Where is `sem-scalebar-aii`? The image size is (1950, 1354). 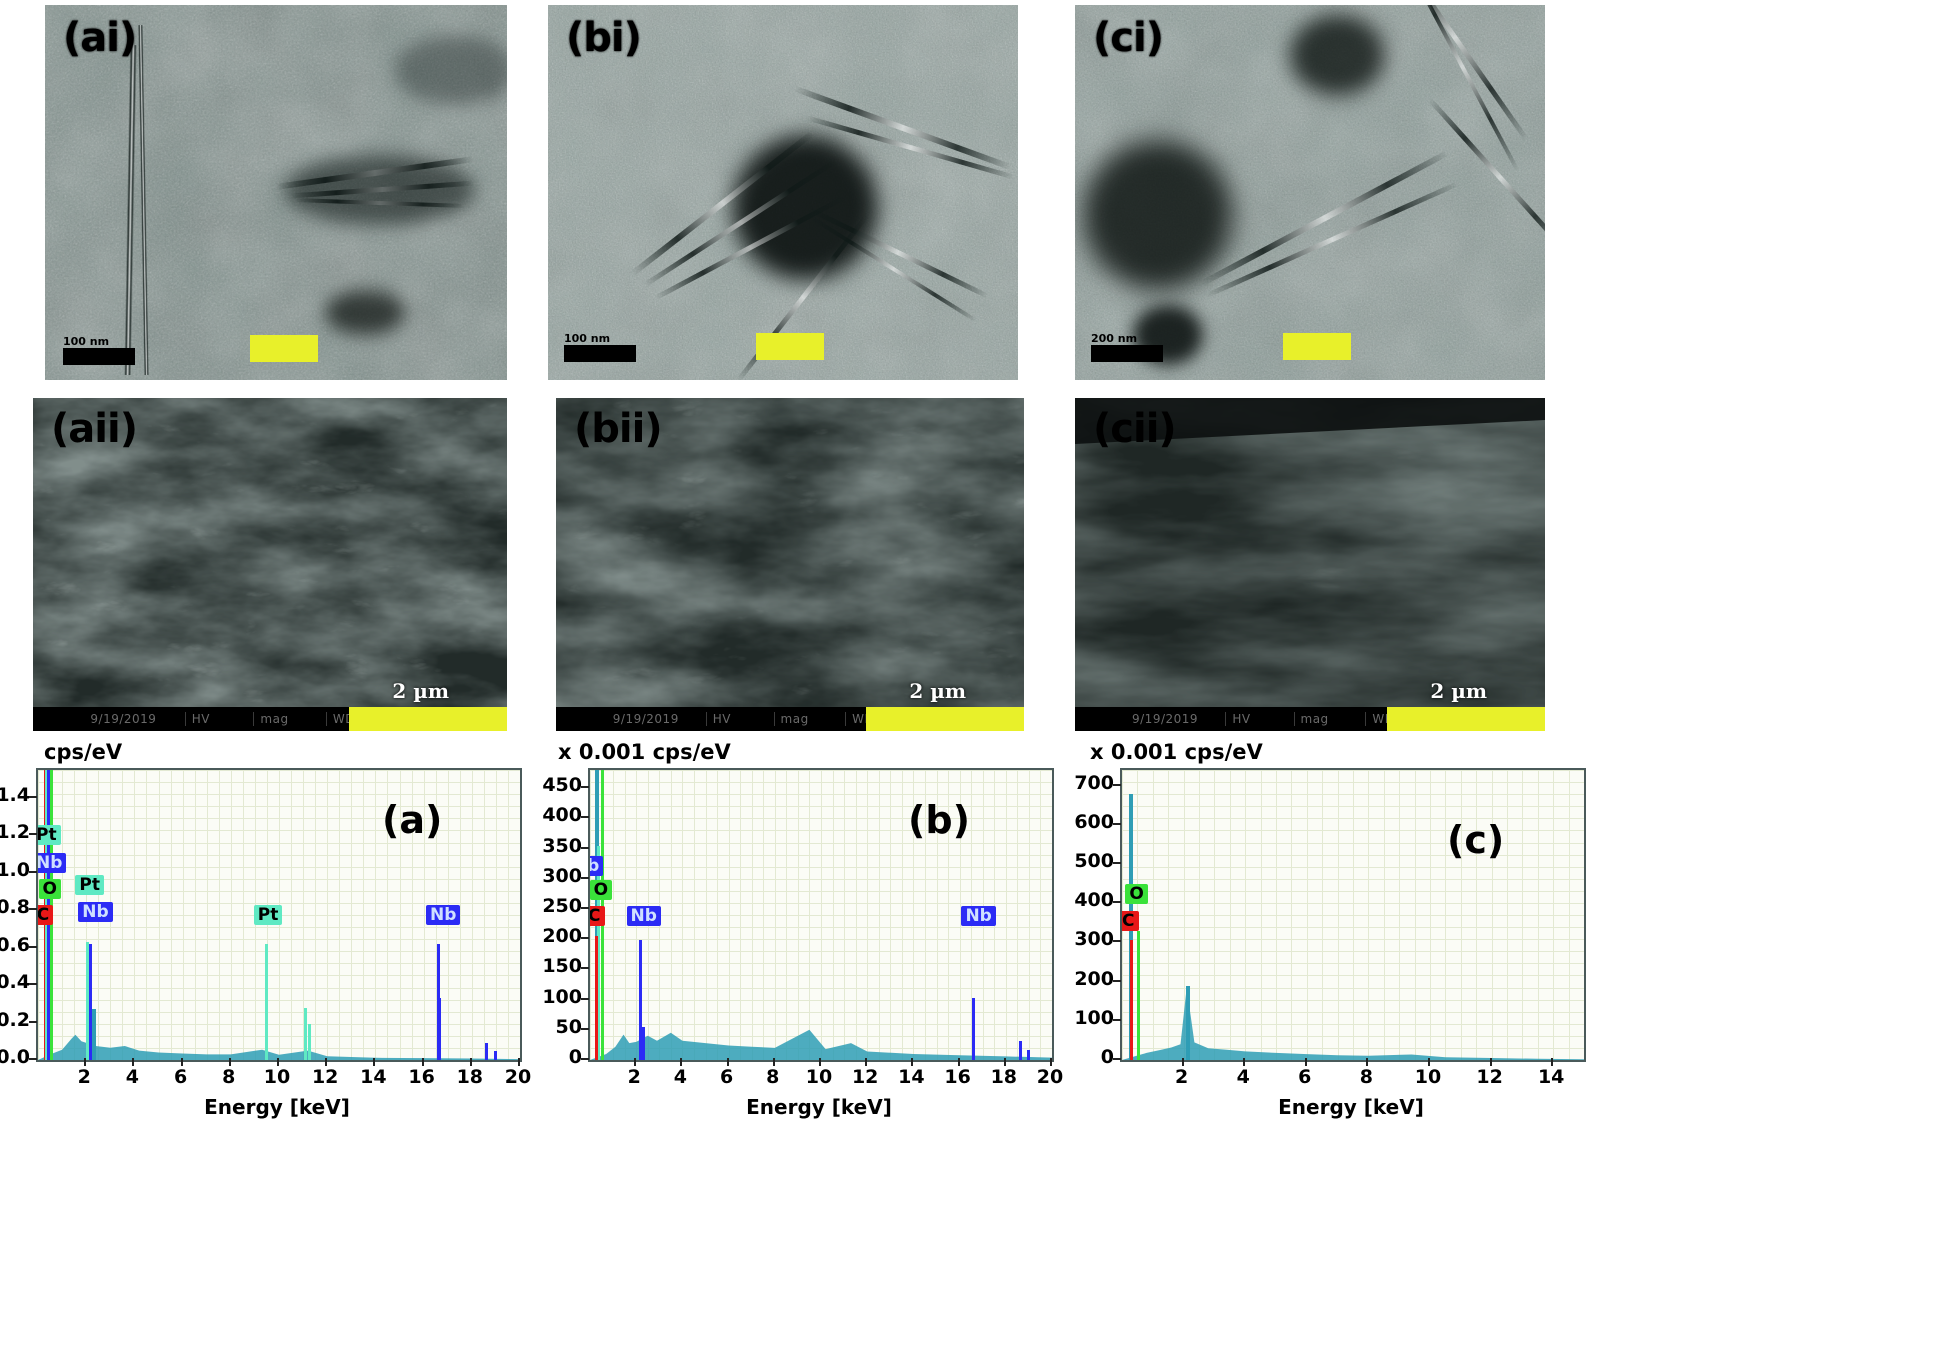 sem-scalebar-aii is located at coordinates (428, 719).